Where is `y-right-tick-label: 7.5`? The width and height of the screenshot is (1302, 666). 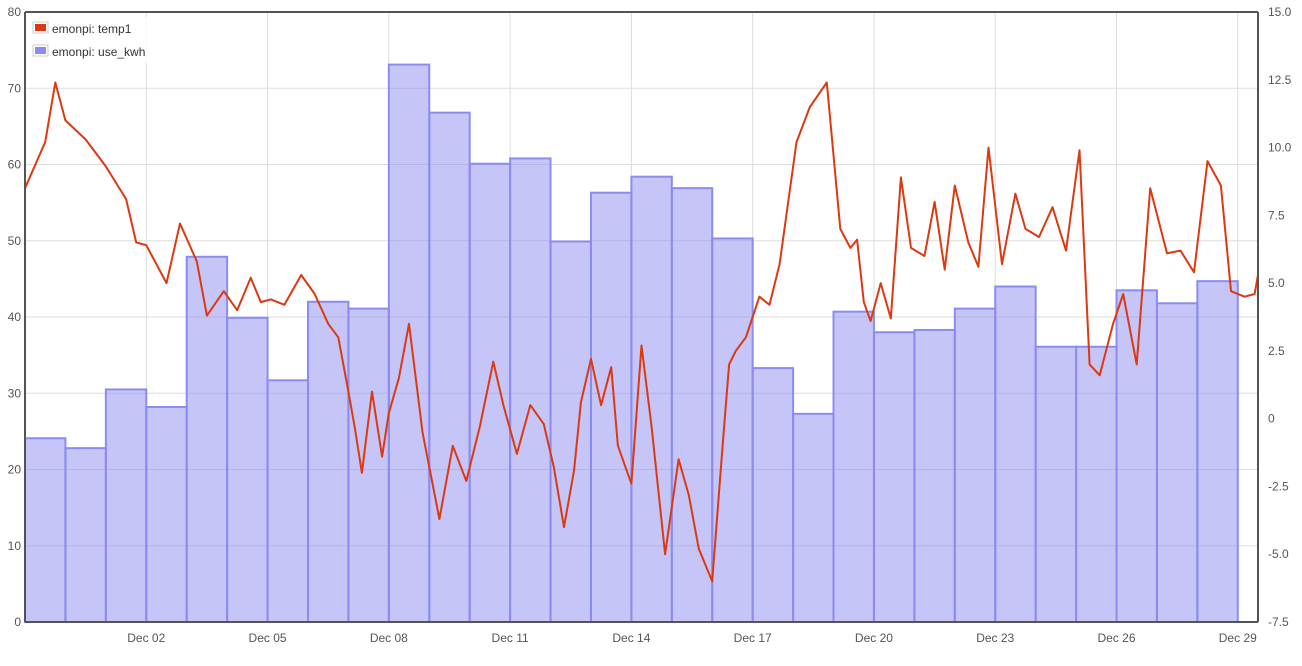 y-right-tick-label: 7.5 is located at coordinates (1276, 215).